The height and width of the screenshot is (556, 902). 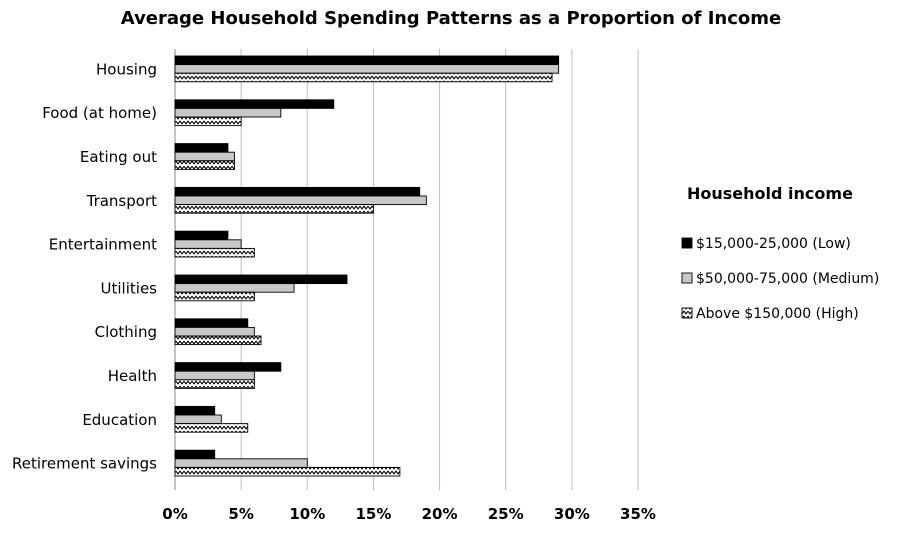 I want to click on category-label: Education, so click(x=119, y=420).